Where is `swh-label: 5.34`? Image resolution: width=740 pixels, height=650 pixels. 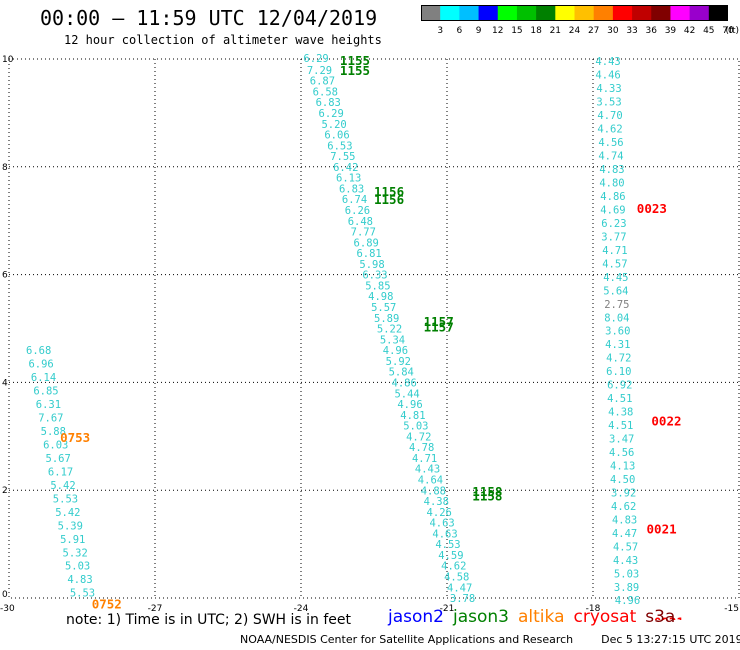 swh-label: 5.34 is located at coordinates (392, 340).